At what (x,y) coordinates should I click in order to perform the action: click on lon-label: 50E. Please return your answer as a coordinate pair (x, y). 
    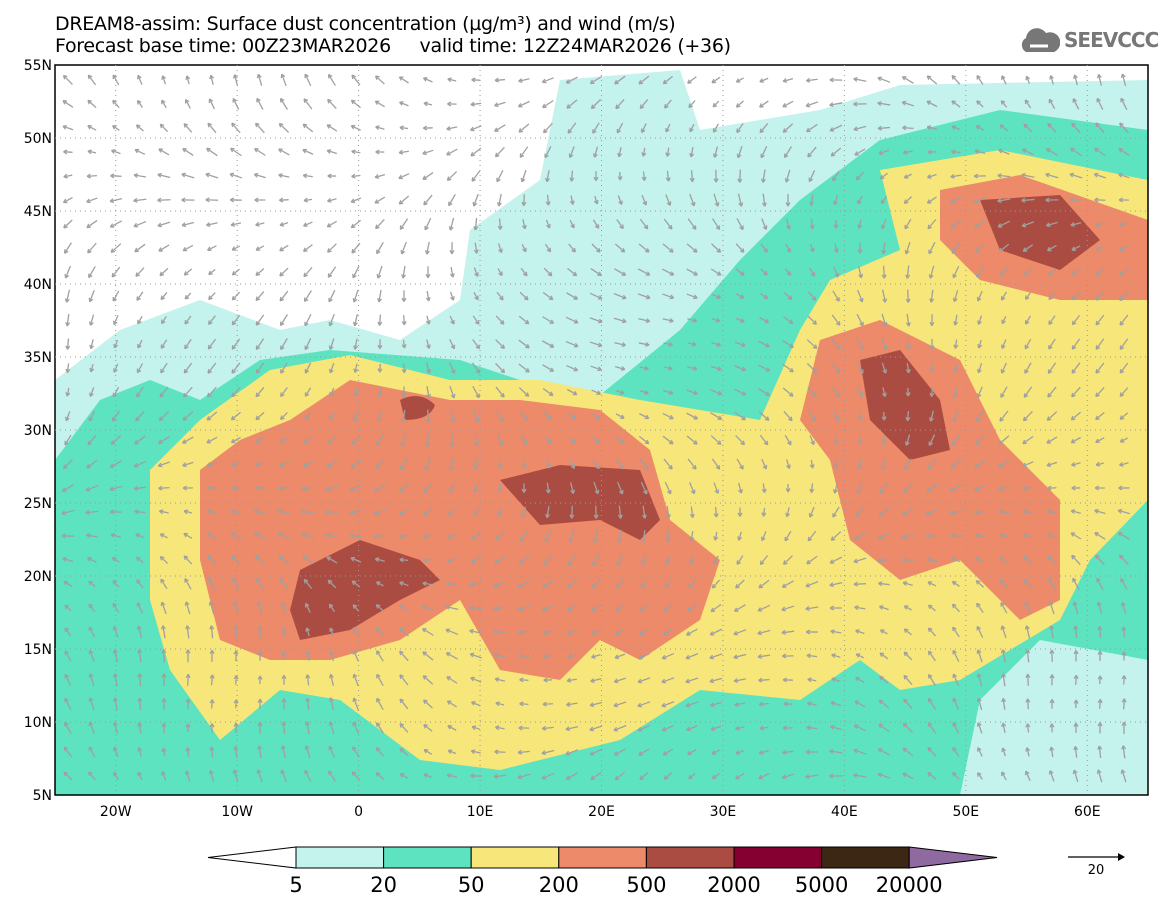
    Looking at the image, I should click on (965, 812).